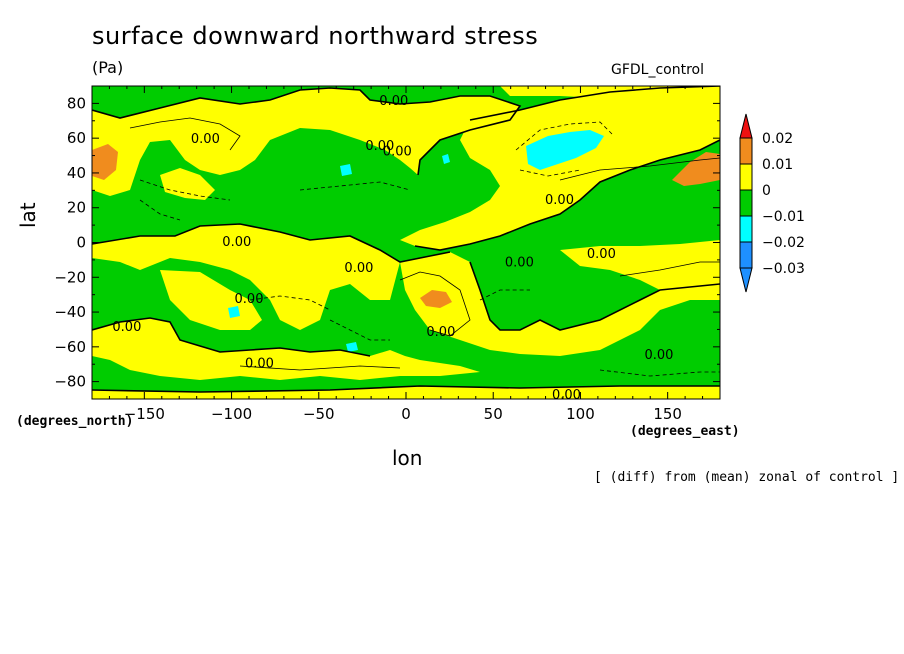 Image resolution: width=904 pixels, height=654 pixels. What do you see at coordinates (105, 162) in the screenshot?
I see `orange-region-west-60n` at bounding box center [105, 162].